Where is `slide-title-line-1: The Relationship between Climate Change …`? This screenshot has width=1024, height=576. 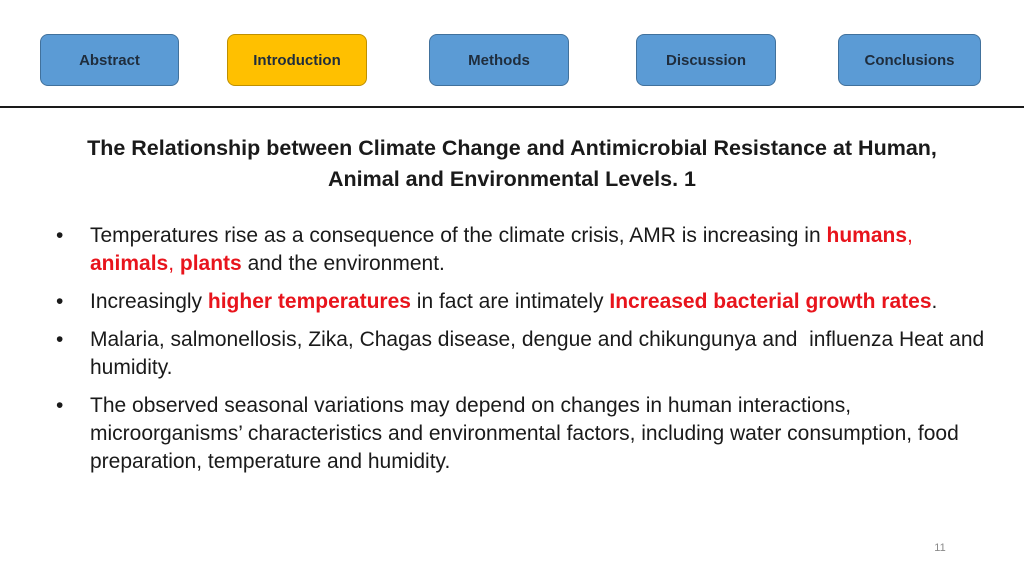
slide-title-line-1: The Relationship between Climate Change … is located at coordinates (512, 148).